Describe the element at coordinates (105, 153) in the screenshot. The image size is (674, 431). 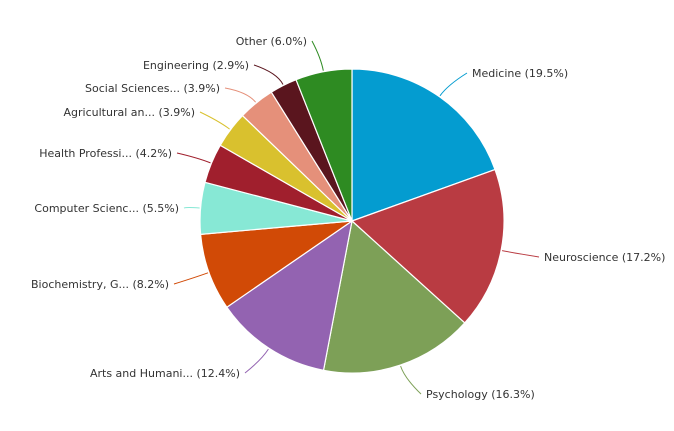
I see `slice-label: Health Professi... (4.2%)` at that location.